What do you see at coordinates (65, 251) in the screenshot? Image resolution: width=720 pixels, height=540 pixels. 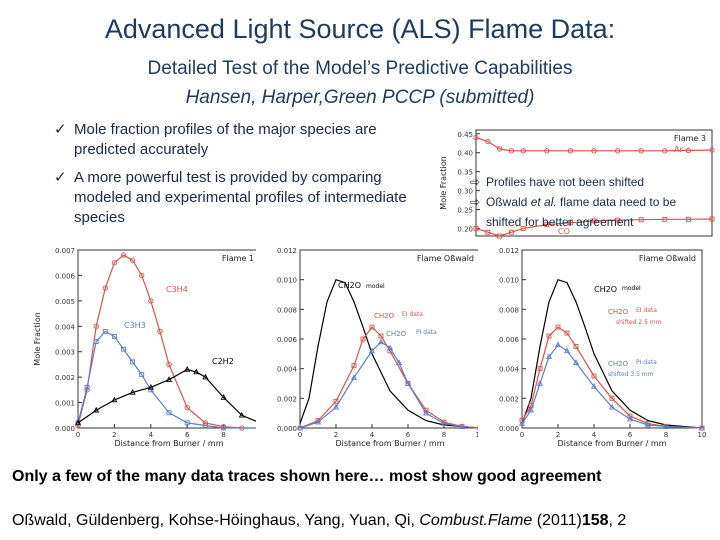 I see `y-tick-label: 0.007` at bounding box center [65, 251].